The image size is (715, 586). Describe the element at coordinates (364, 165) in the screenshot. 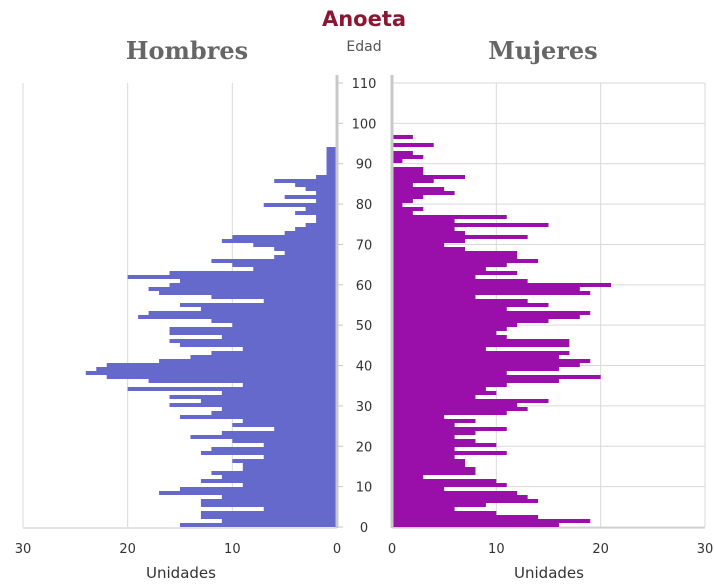

I see `age-tick-label: 90` at that location.